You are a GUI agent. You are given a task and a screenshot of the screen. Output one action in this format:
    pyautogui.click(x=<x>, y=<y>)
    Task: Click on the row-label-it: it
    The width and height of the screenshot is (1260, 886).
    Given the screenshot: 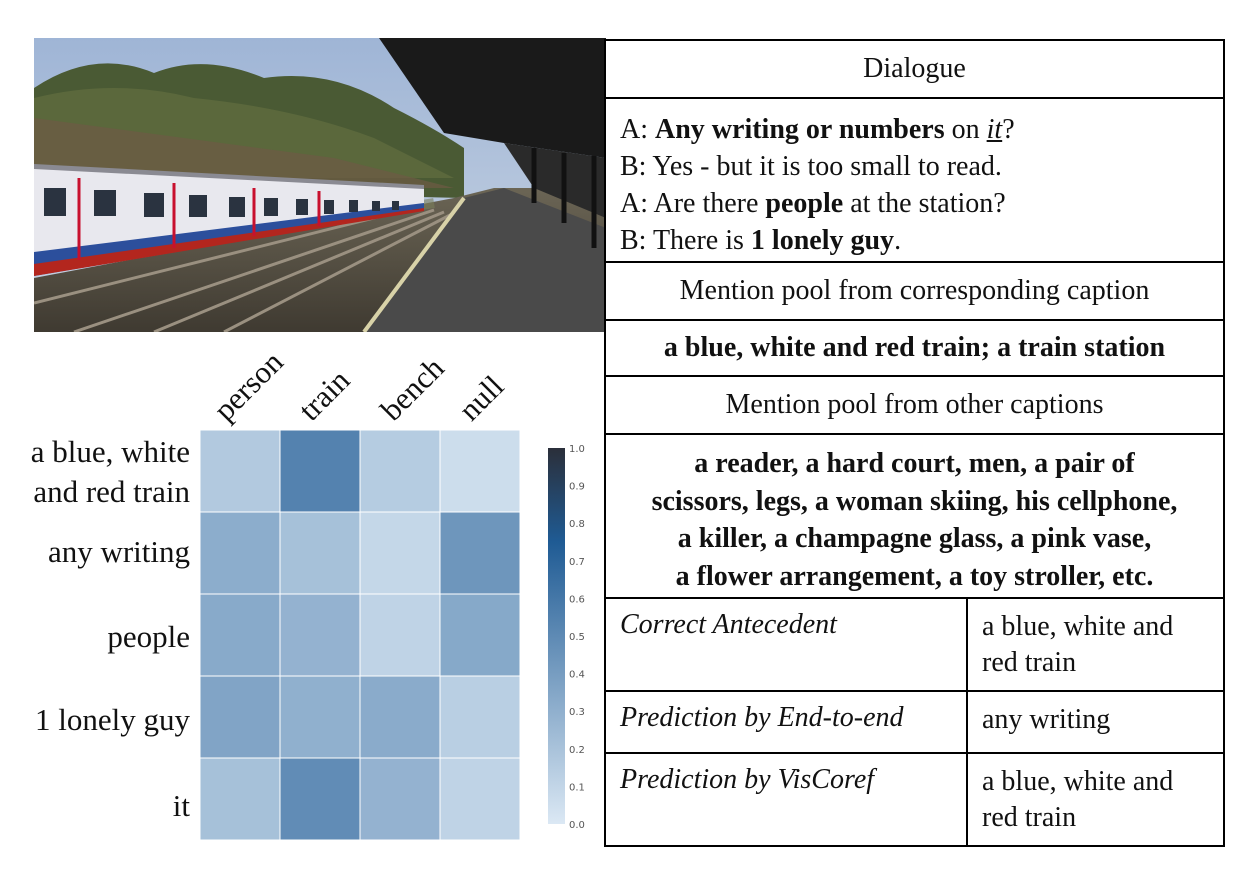 What is the action you would take?
    pyautogui.click(x=181, y=805)
    